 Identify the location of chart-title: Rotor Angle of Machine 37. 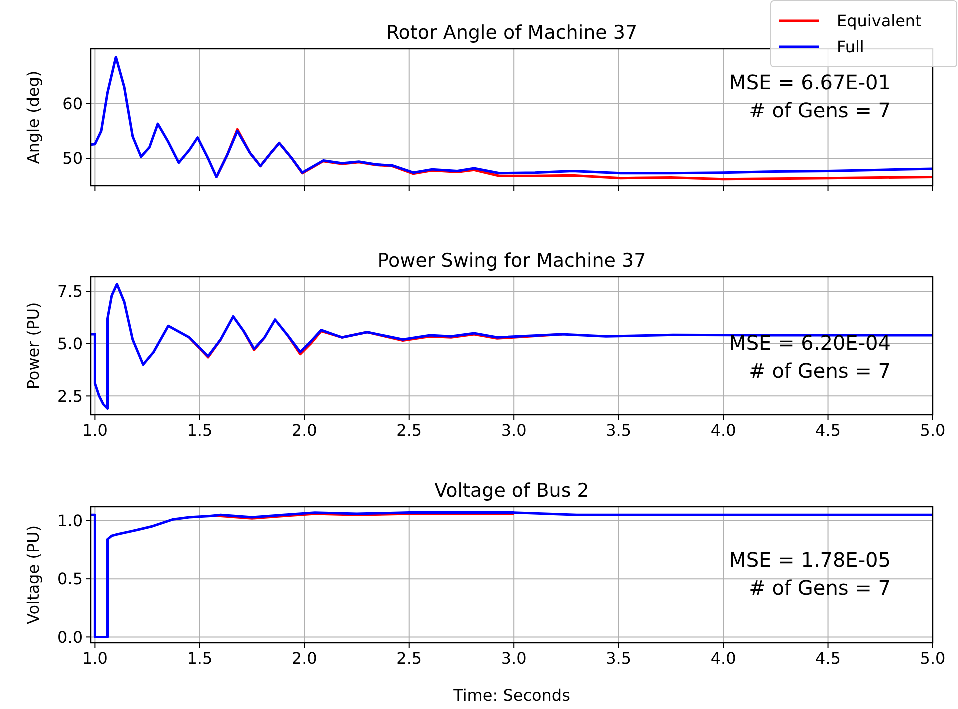
(512, 33).